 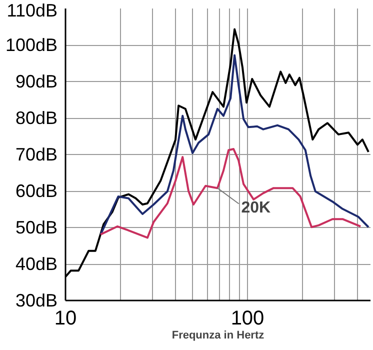 What do you see at coordinates (36, 82) in the screenshot?
I see `y-tick-label: 90dB` at bounding box center [36, 82].